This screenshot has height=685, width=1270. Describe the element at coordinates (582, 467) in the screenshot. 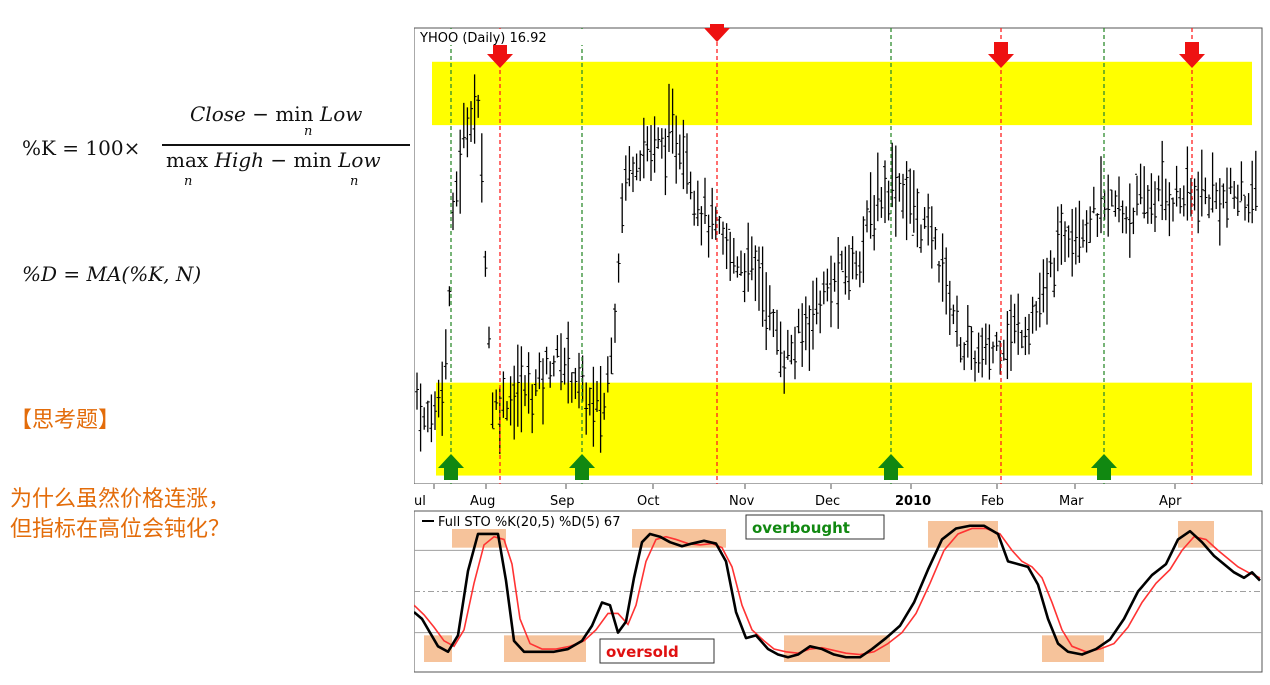

I see `buy-arrow` at that location.